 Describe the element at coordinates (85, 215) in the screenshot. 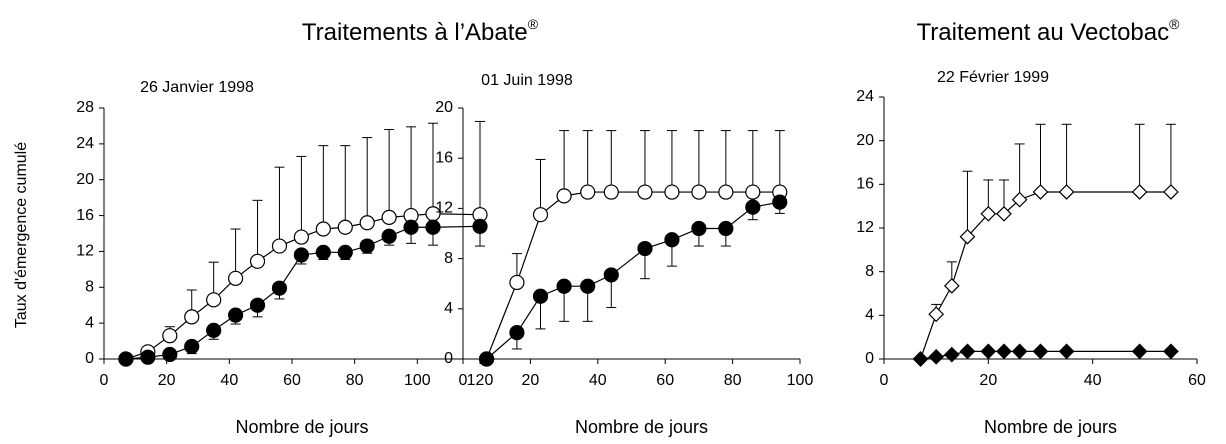

I see `y-tick-label: 16` at that location.